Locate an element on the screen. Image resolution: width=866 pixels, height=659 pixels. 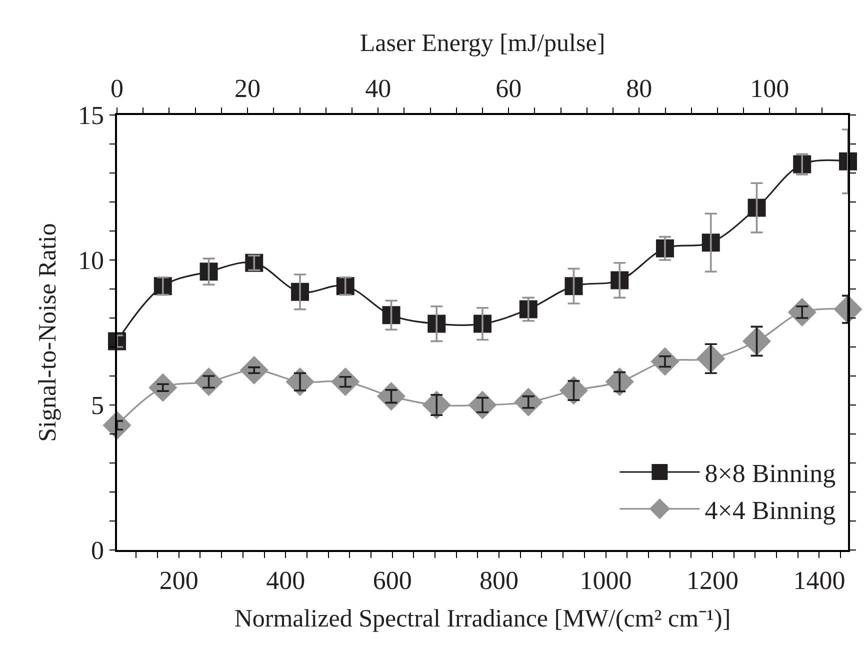
x-tick-label: 600 is located at coordinates (392, 580).